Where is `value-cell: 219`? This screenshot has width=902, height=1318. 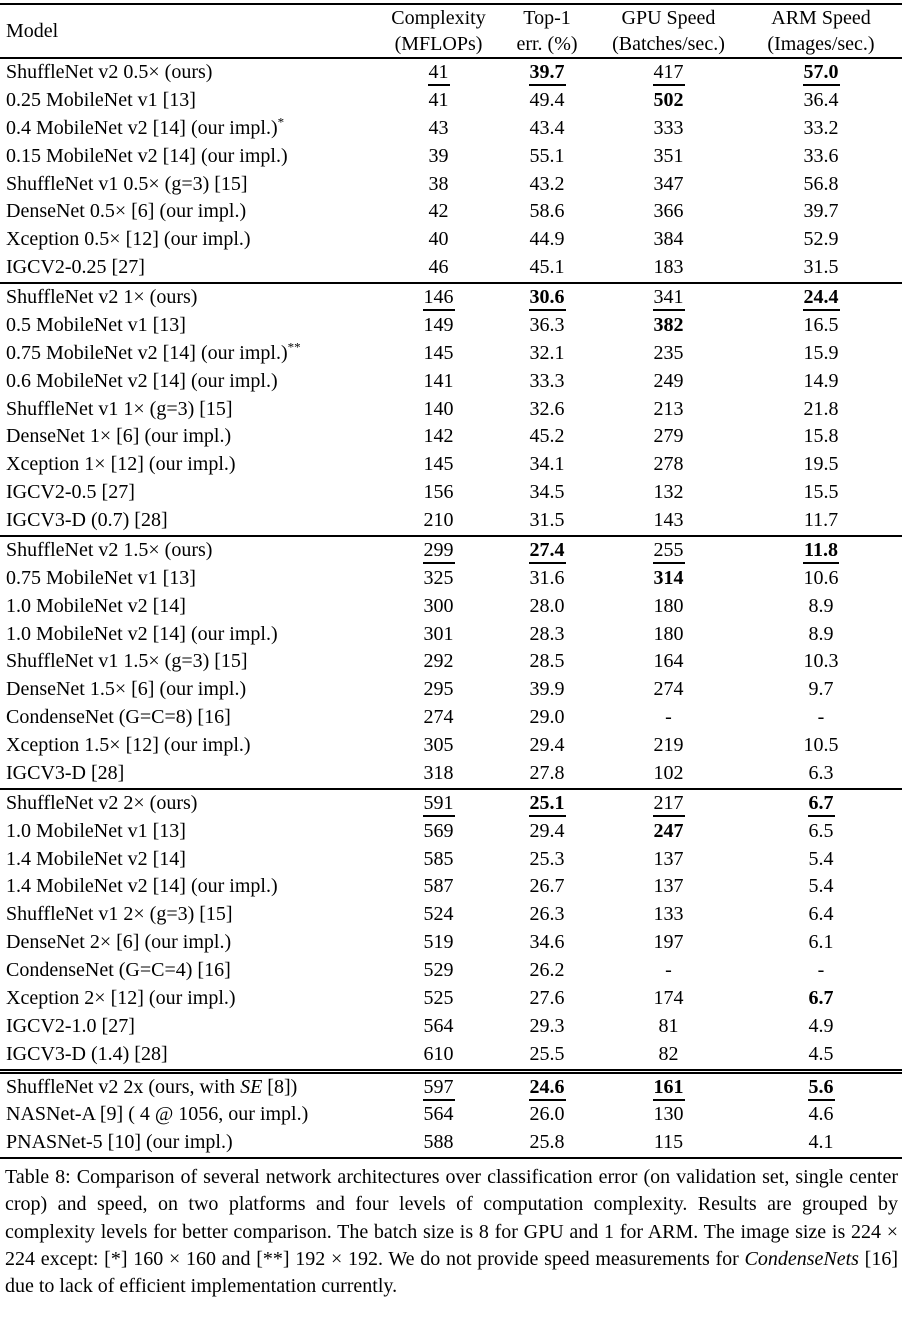
value-cell: 219 is located at coordinates (668, 746).